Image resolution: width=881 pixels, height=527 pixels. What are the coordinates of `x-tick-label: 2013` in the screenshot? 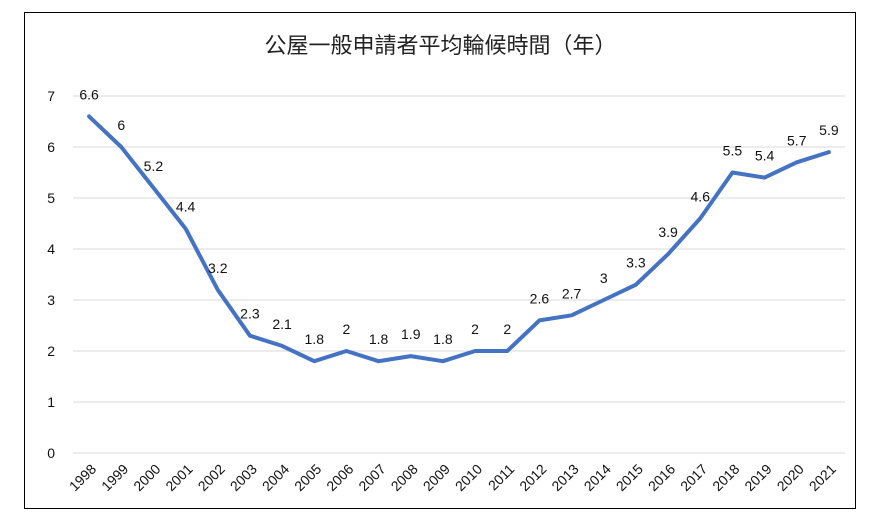 It's located at (564, 477).